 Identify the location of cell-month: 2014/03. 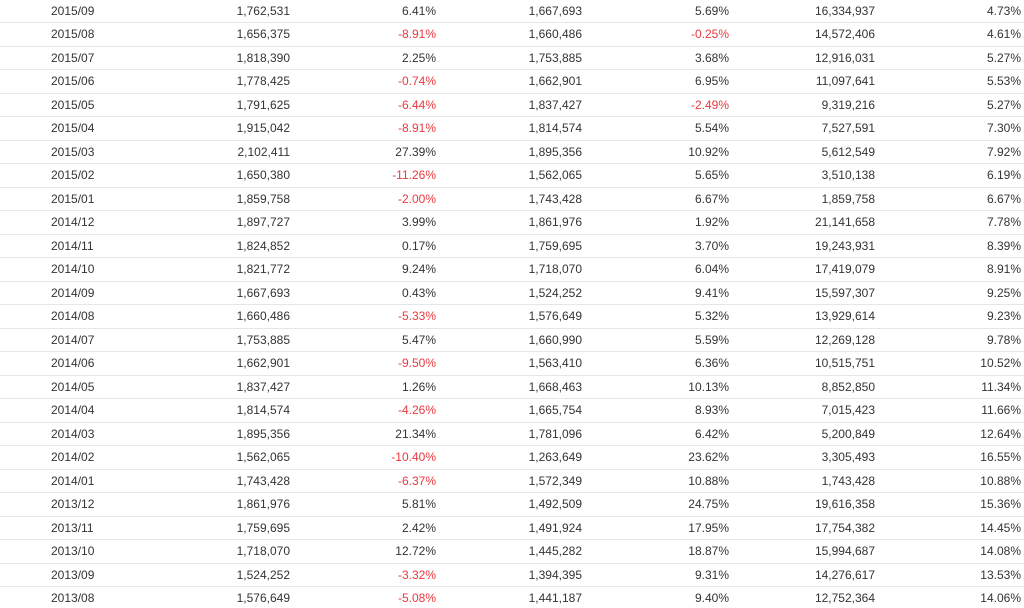
(73, 434).